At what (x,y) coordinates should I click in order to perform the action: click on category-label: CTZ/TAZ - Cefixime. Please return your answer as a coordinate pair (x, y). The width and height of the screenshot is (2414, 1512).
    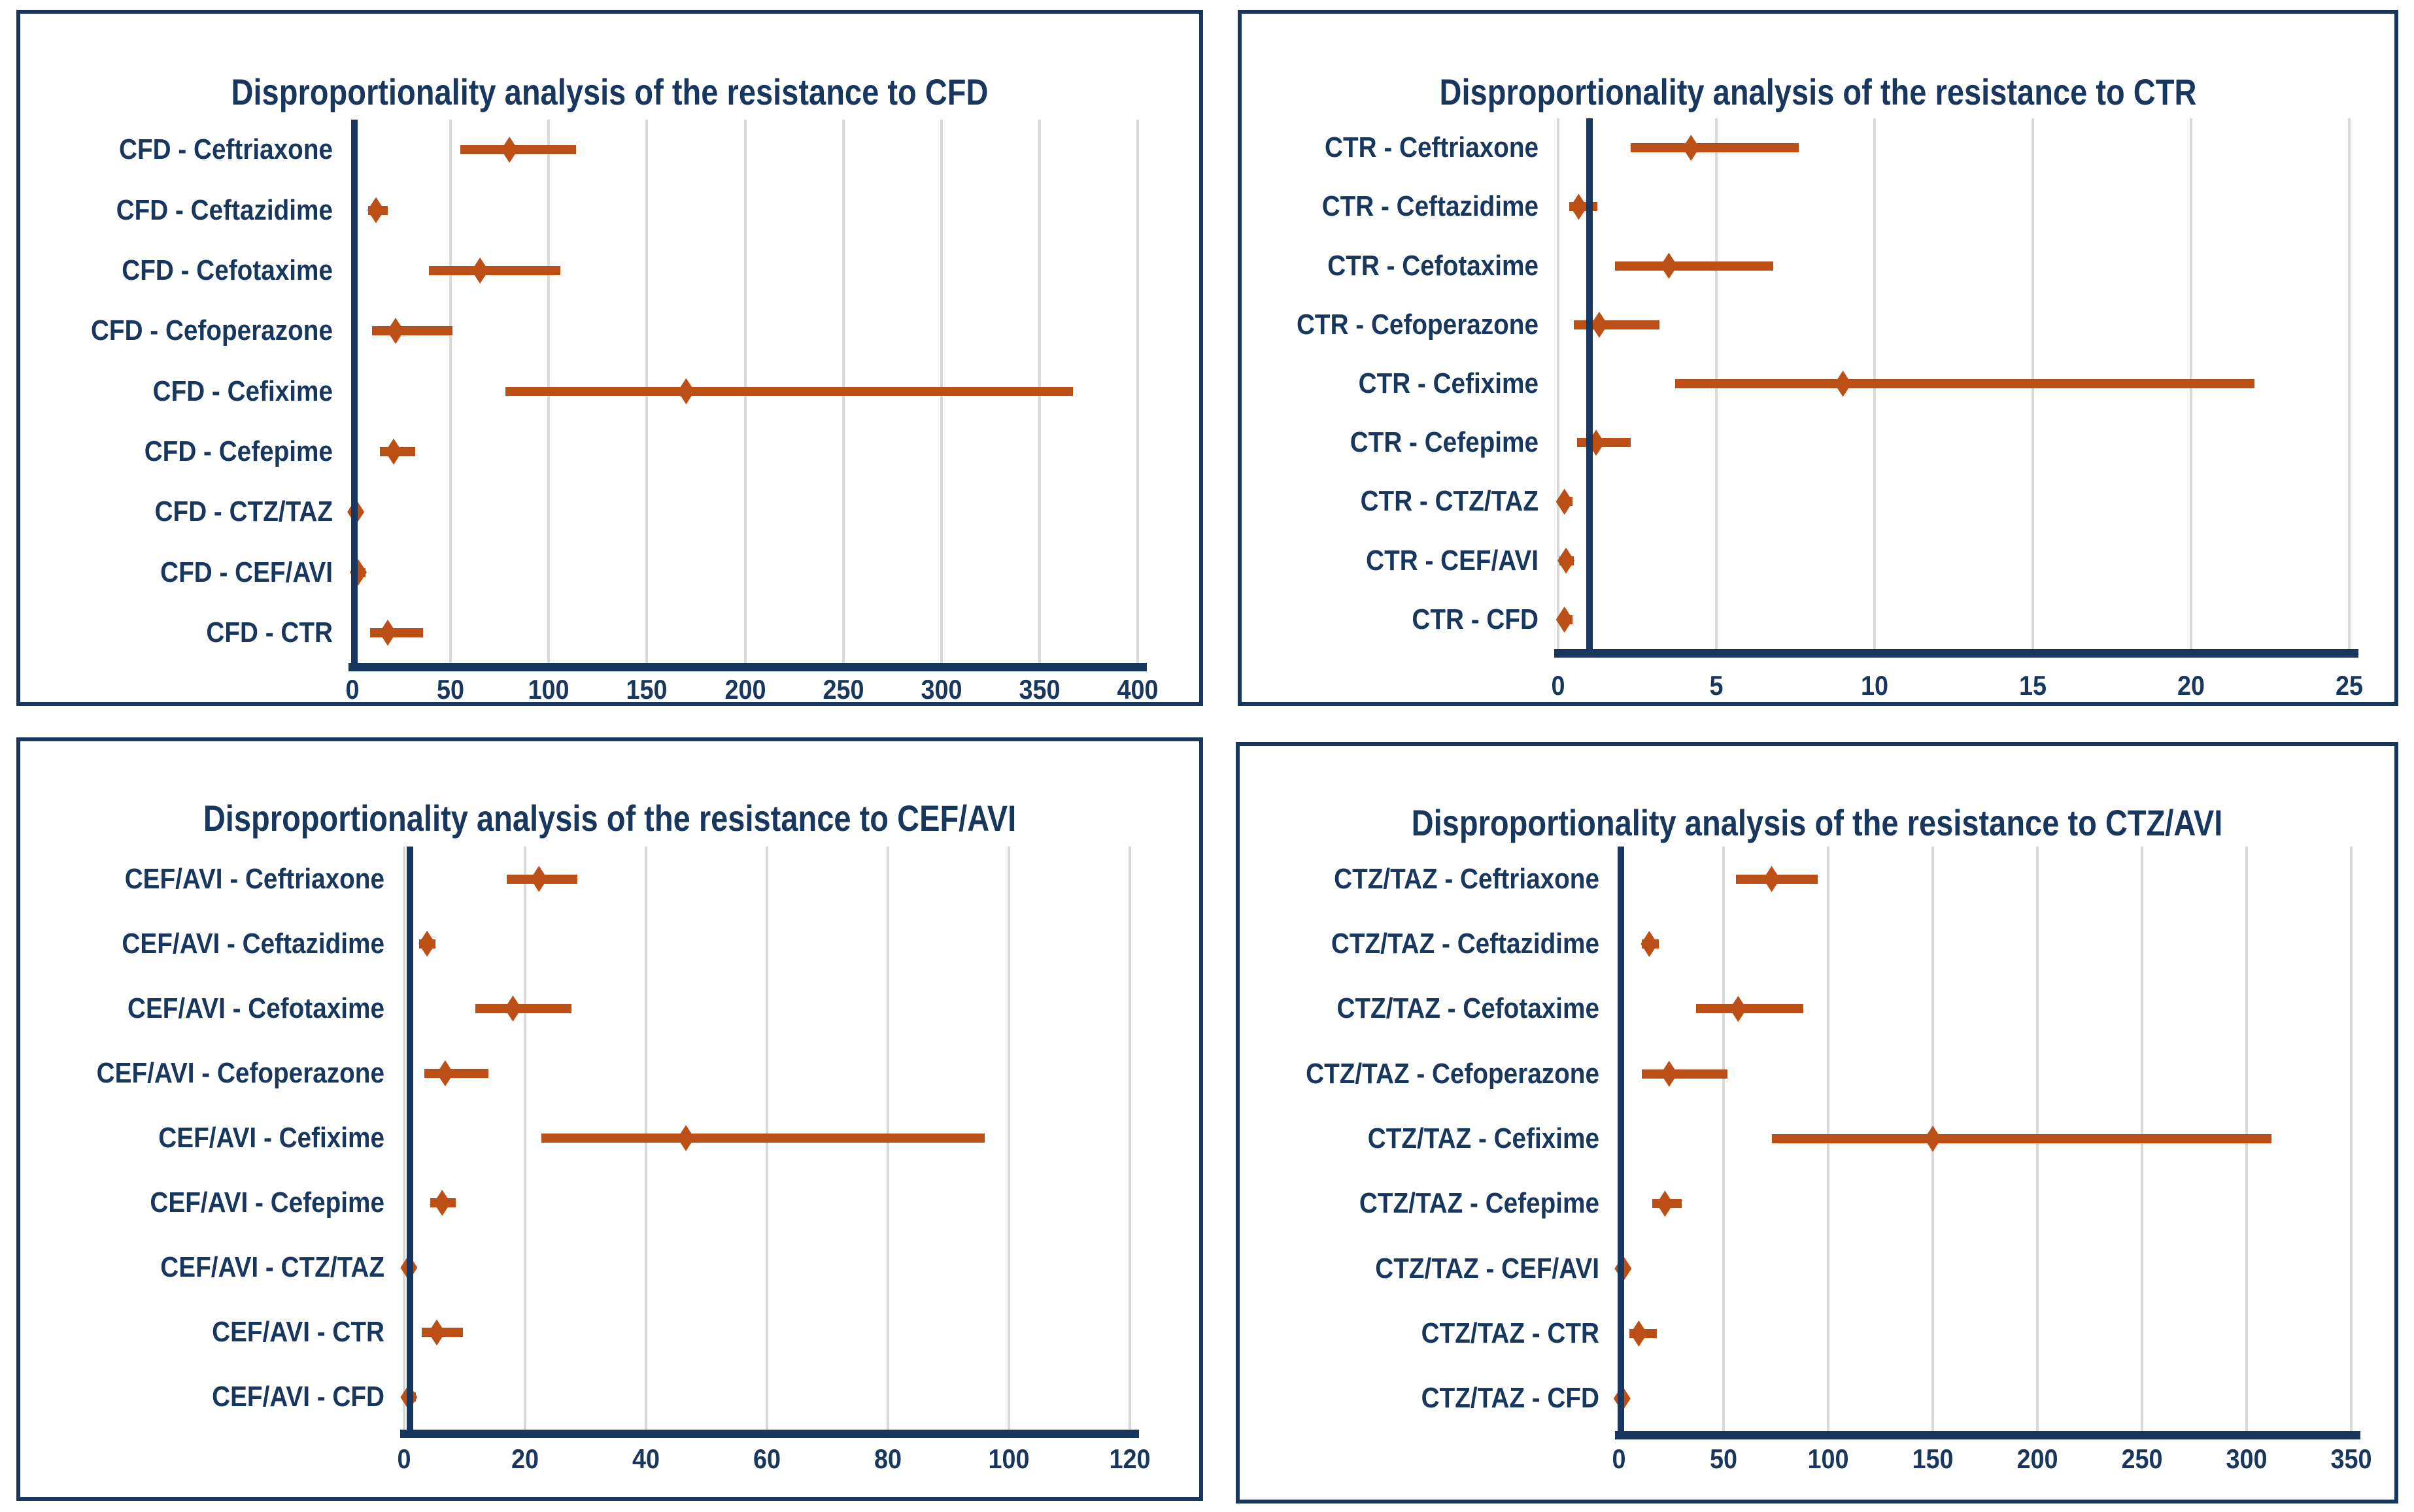
    Looking at the image, I should click on (1483, 1138).